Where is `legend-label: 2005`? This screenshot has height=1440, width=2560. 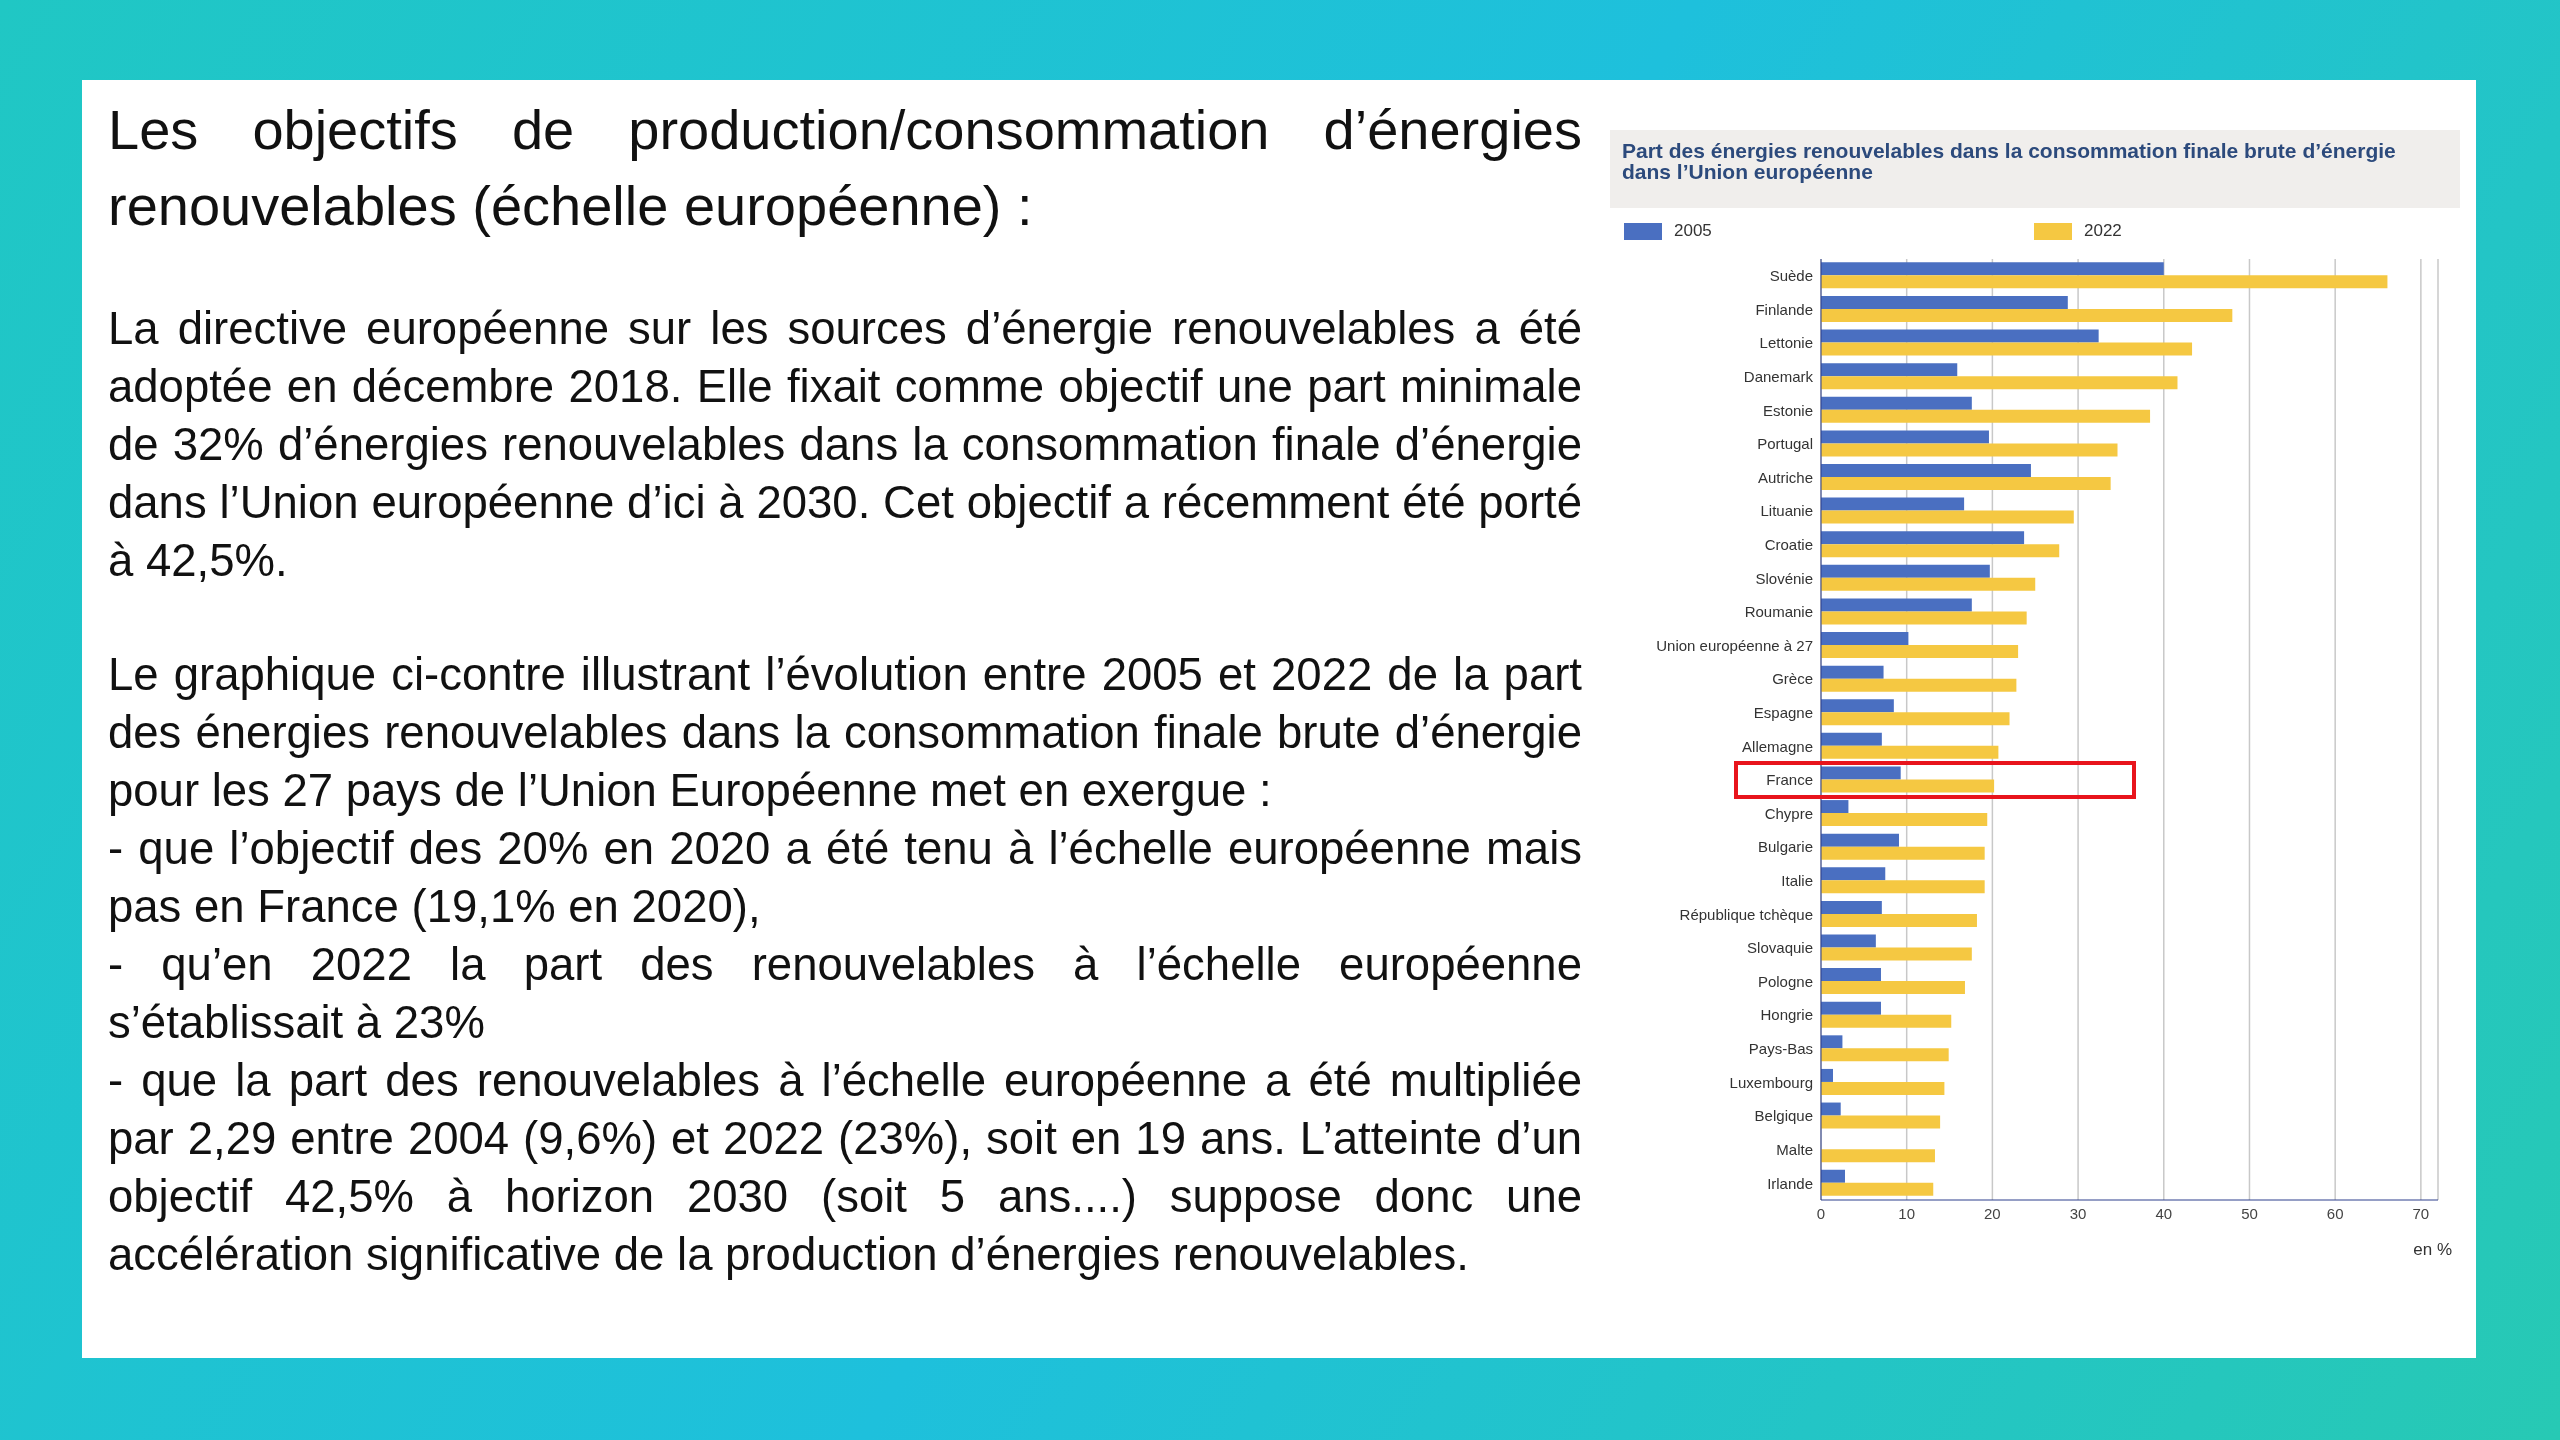
legend-label: 2005 is located at coordinates (1693, 231).